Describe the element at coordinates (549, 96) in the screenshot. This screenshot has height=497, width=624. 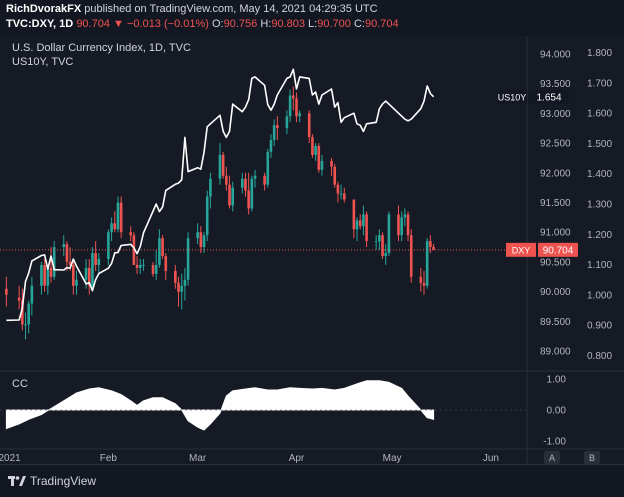
I see `us10y-last-tag-value-box` at that location.